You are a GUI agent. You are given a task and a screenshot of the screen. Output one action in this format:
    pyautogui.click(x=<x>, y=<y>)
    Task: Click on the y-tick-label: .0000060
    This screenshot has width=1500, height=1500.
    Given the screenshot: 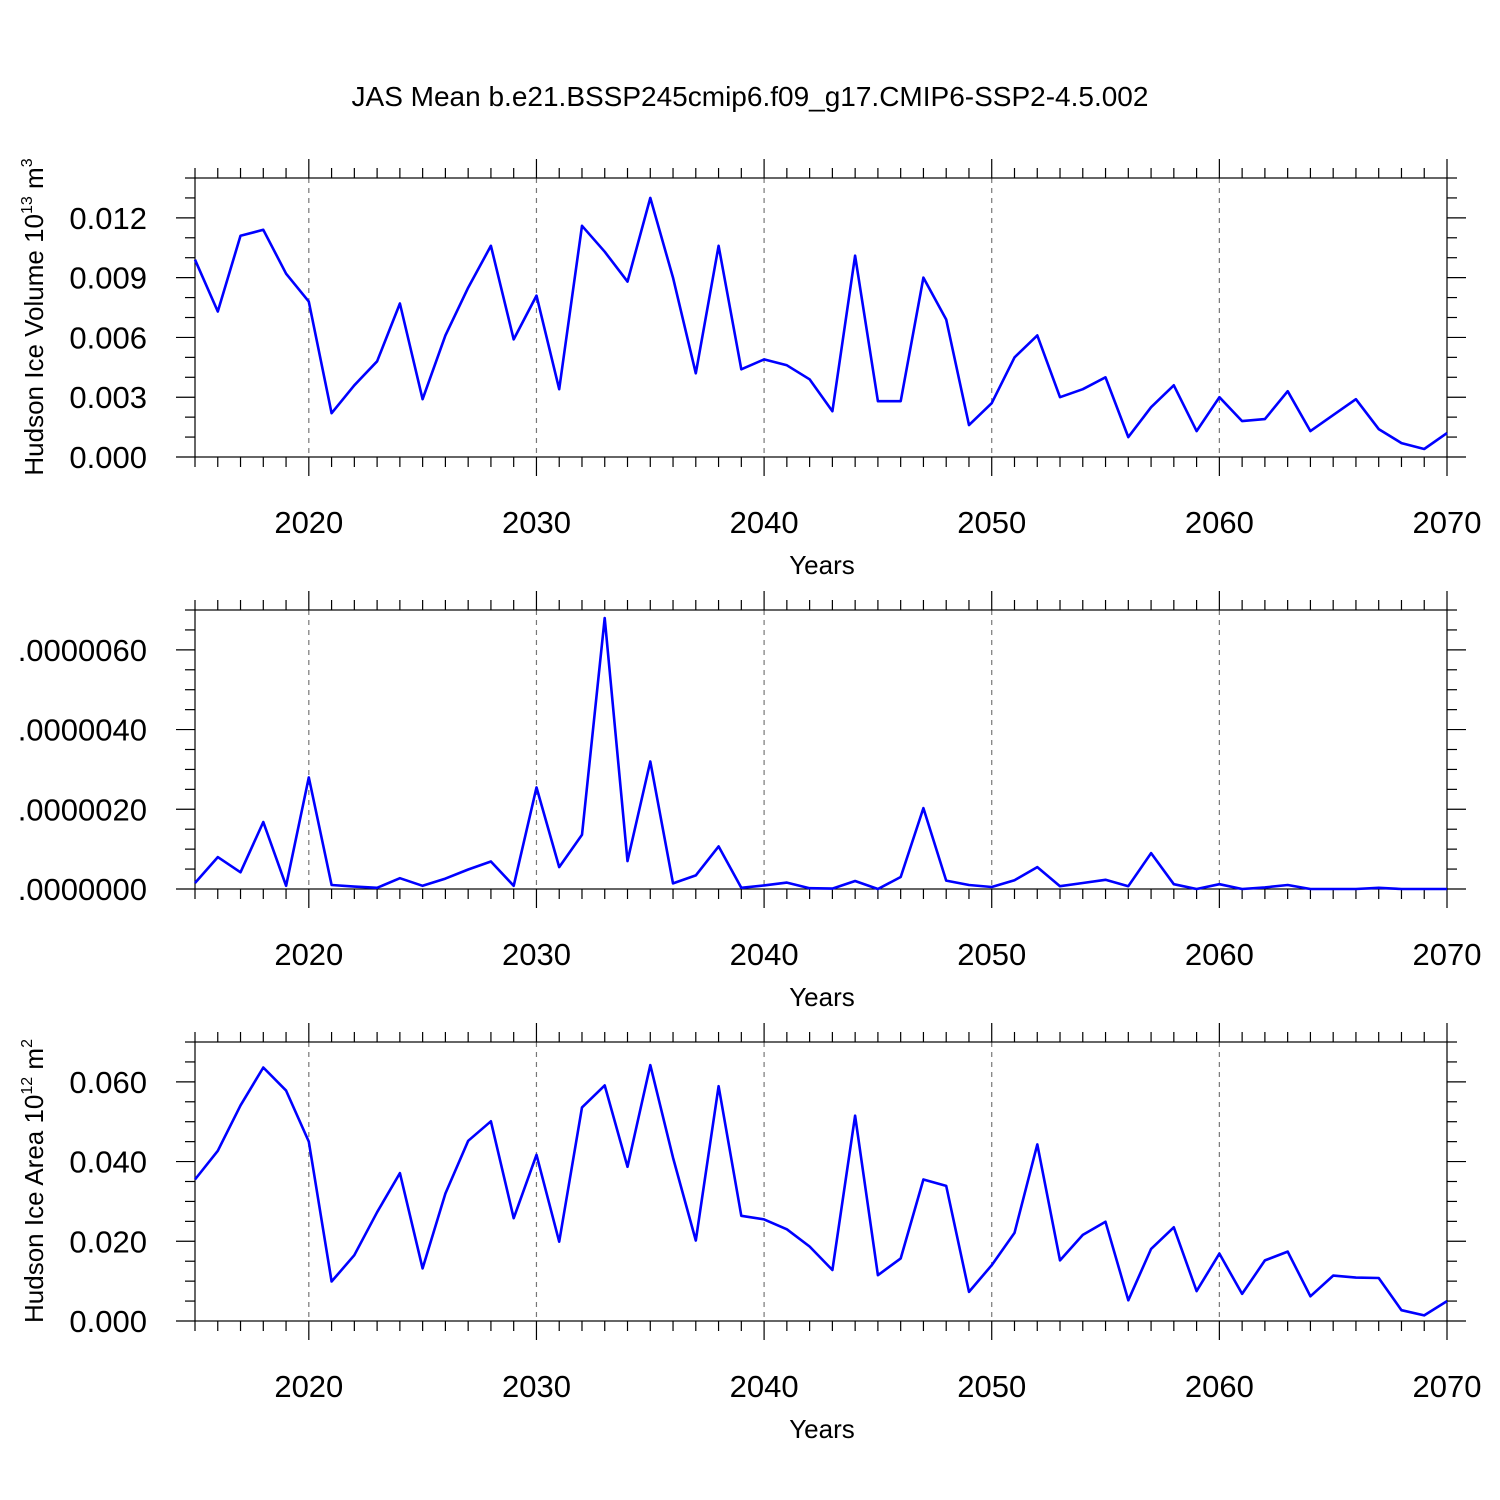 What is the action you would take?
    pyautogui.click(x=82, y=650)
    